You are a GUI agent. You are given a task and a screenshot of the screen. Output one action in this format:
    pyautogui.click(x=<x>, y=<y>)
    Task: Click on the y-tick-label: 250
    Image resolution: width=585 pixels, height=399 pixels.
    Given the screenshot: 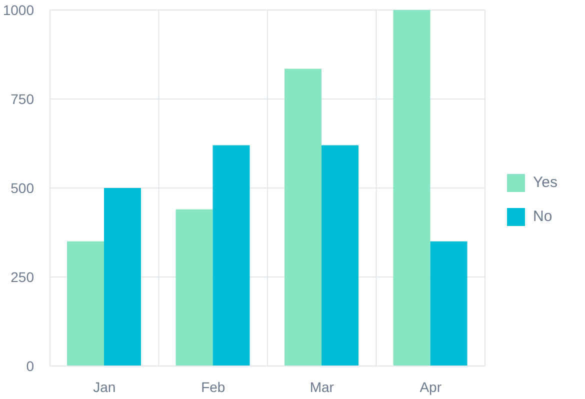 What is the action you would take?
    pyautogui.click(x=22, y=276)
    